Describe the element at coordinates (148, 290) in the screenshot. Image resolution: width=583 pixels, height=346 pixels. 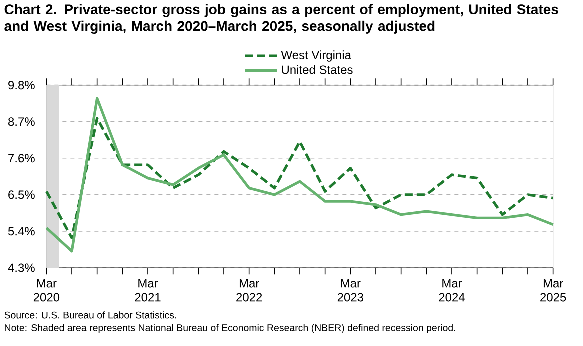
I see `x-tick-label: Mar 2021` at that location.